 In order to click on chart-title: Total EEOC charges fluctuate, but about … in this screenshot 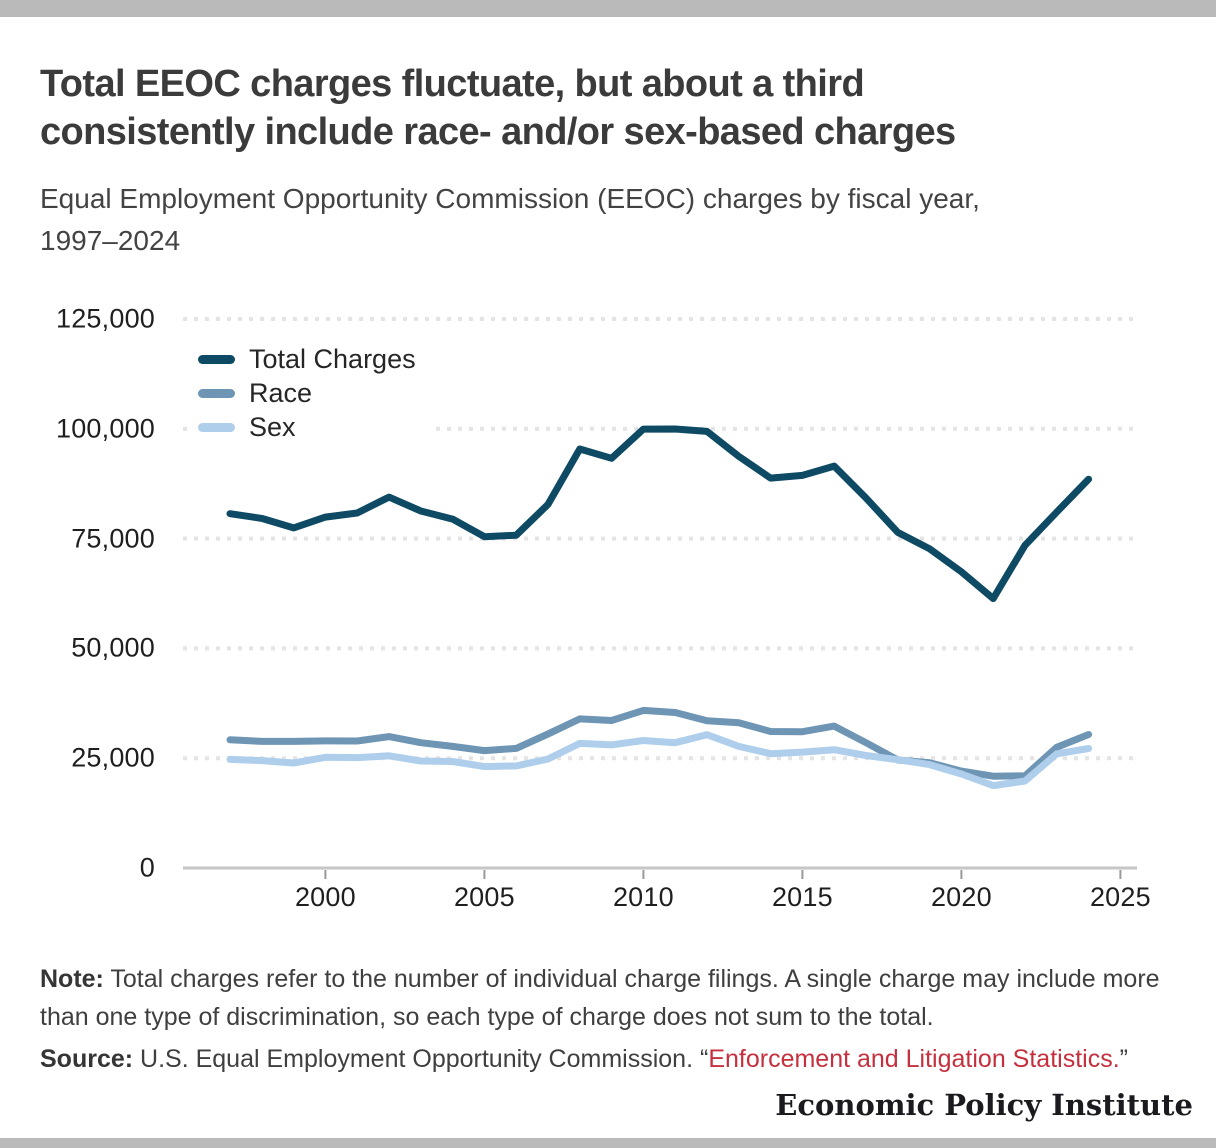, I will do `click(600, 108)`.